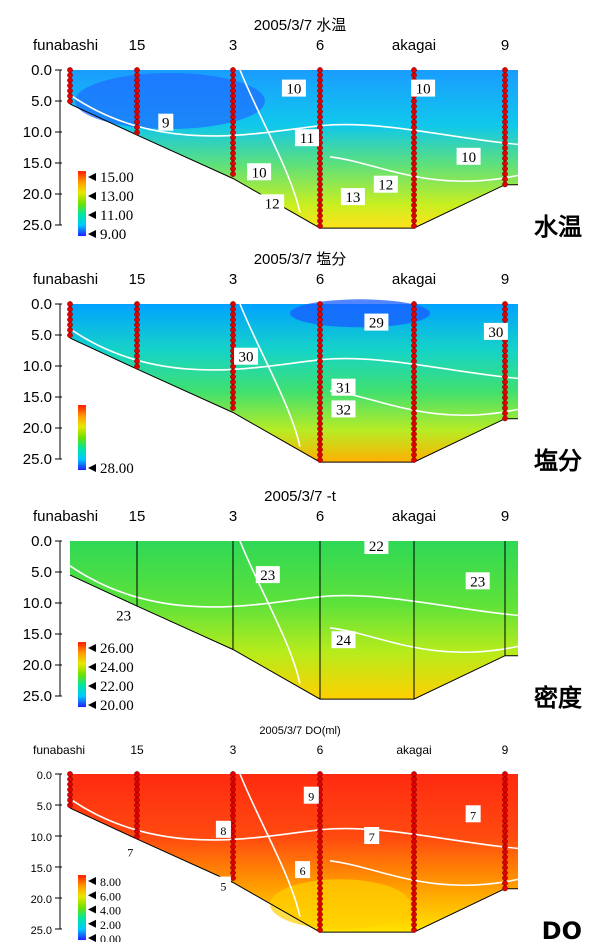  I want to click on y-tick-label: 20.0, so click(37, 665).